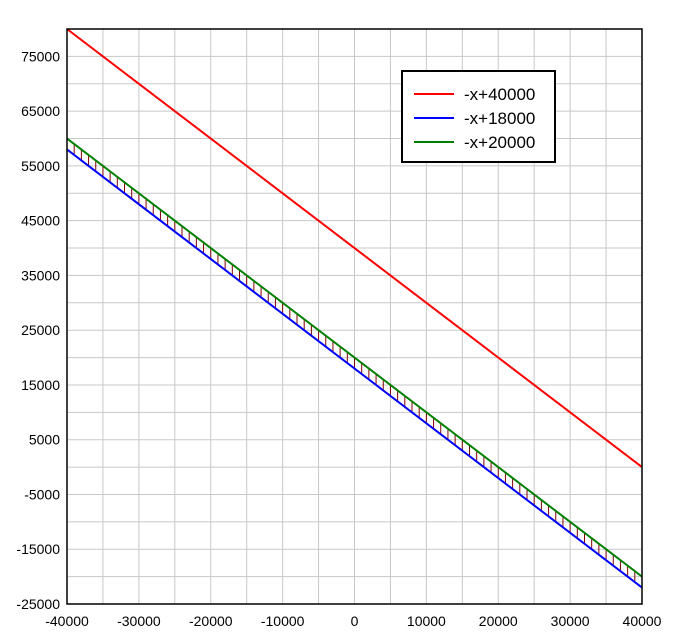 This screenshot has height=643, width=683. I want to click on x-tick-label: 20000, so click(498, 621).